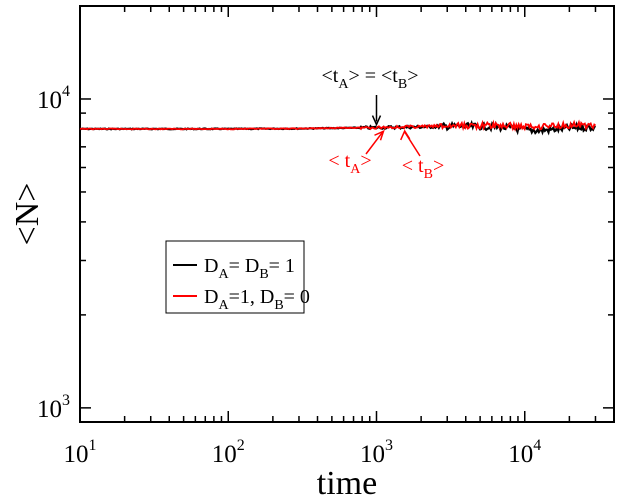  I want to click on y-tick-label: 10³, so click(53, 407).